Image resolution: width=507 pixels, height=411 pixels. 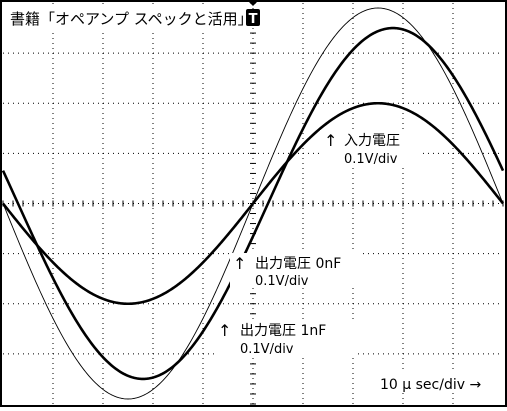 What do you see at coordinates (282, 281) in the screenshot?
I see `annot-scale-out0: 0.1V/div` at bounding box center [282, 281].